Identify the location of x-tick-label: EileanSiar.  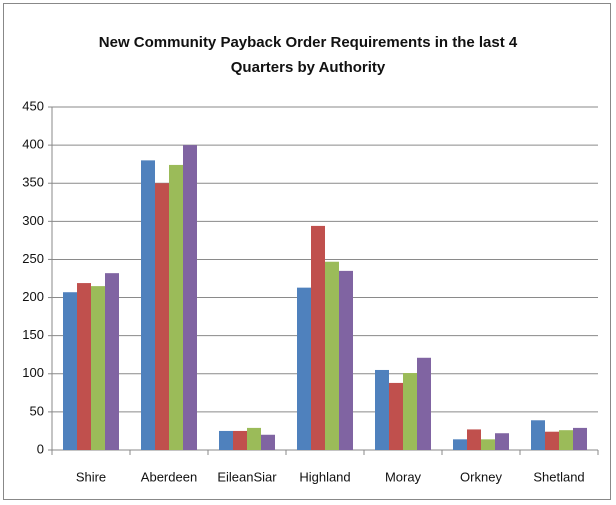
(247, 476).